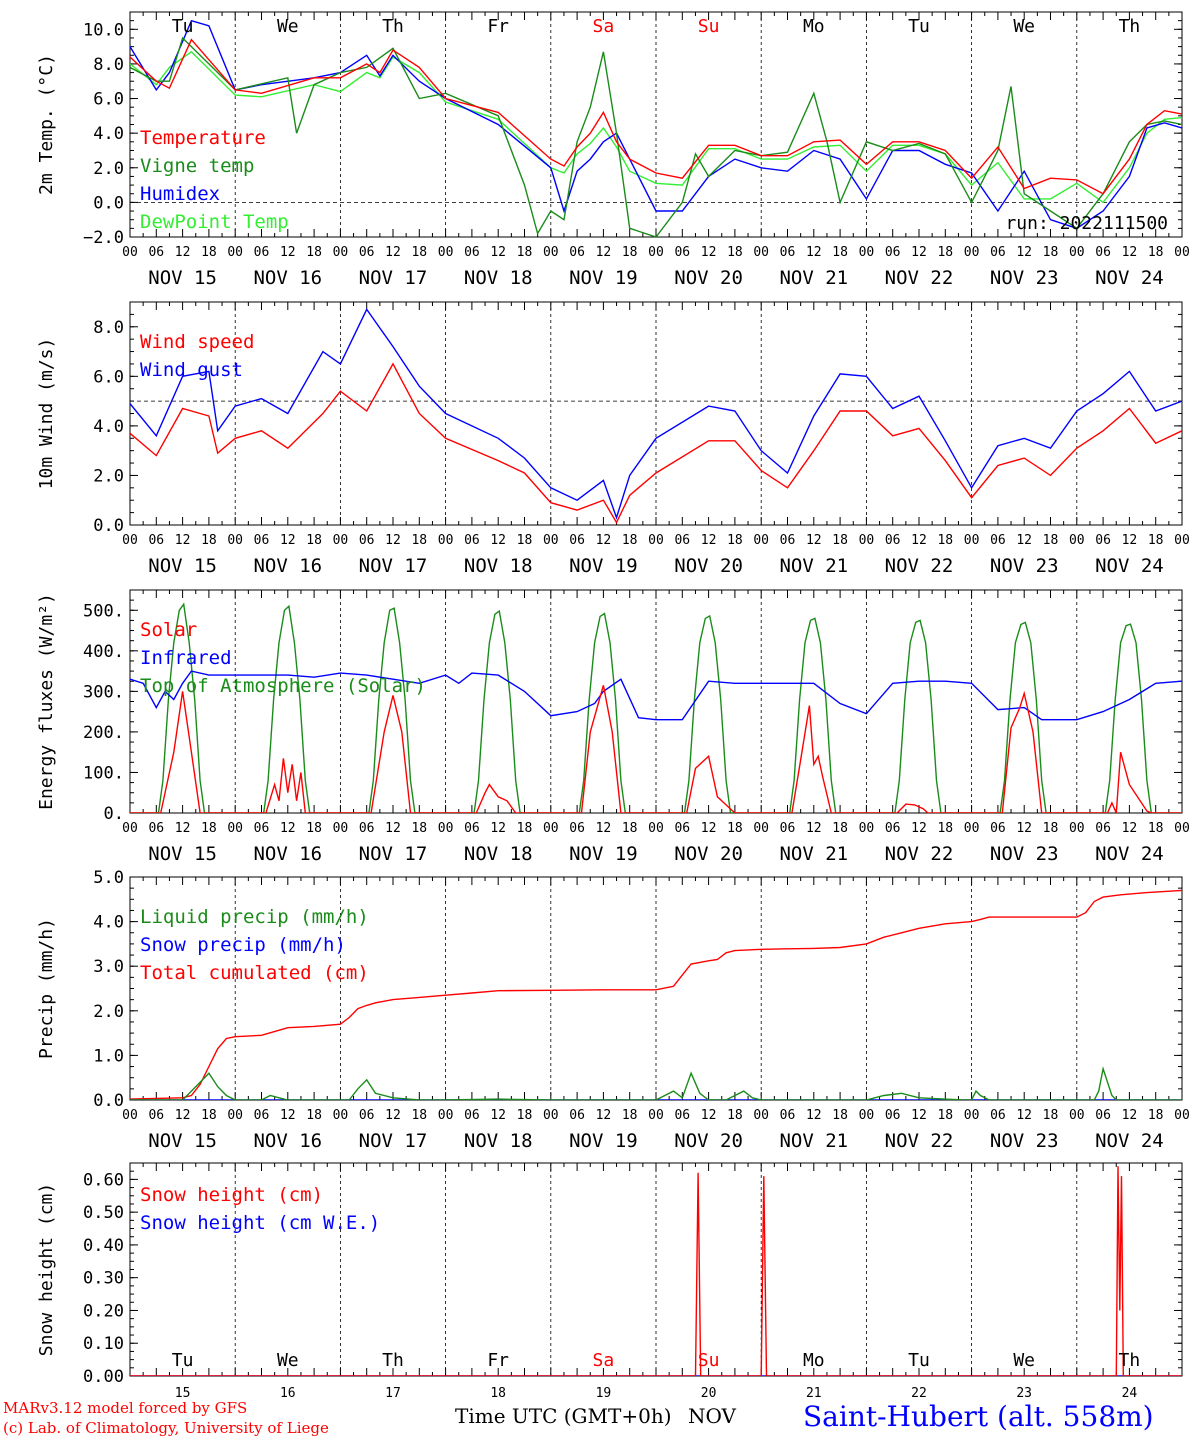  What do you see at coordinates (108, 169) in the screenshot?
I see `y-tick-label: 2.0` at bounding box center [108, 169].